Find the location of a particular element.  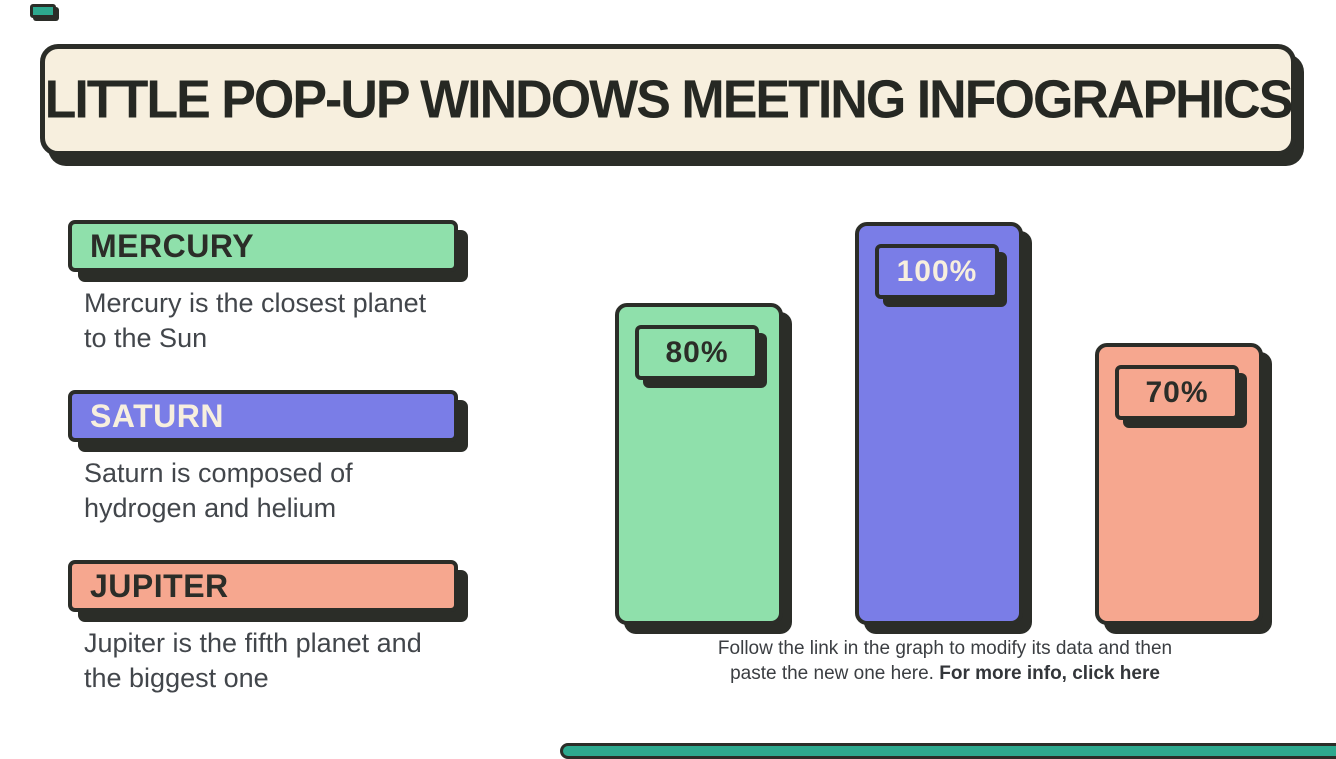

section-label-saturn: SATURN is located at coordinates (157, 415).